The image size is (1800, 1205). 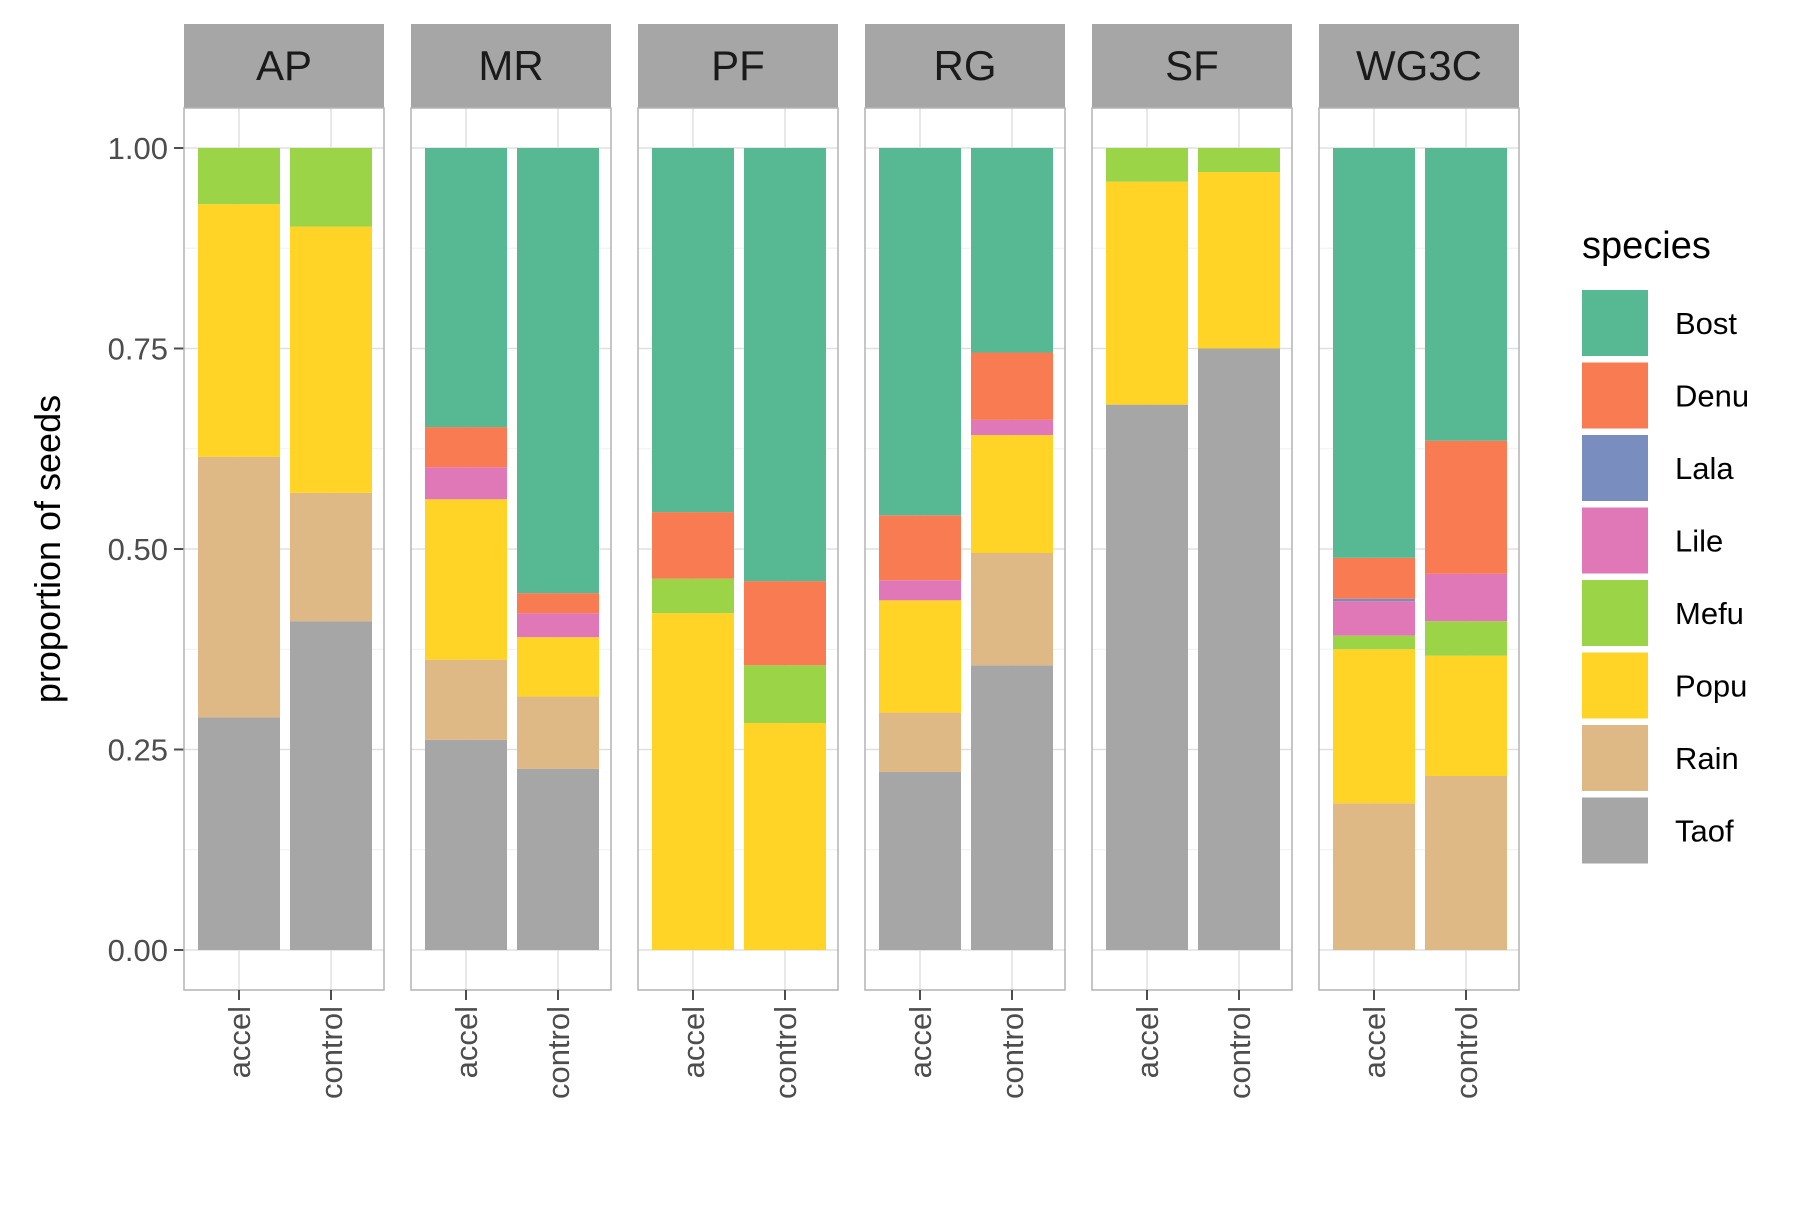 I want to click on facet-label: MR, so click(x=510, y=65).